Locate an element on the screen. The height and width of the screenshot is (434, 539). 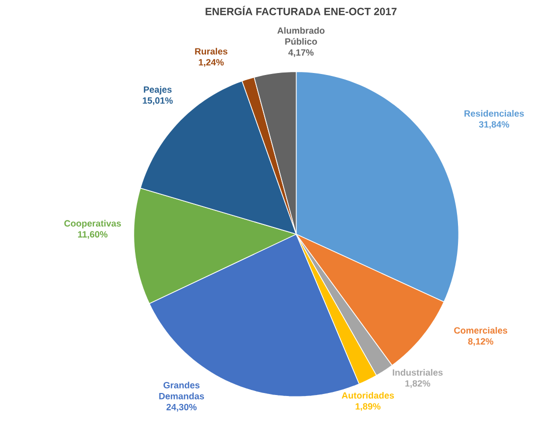
data-label: 1,82% is located at coordinates (417, 384).